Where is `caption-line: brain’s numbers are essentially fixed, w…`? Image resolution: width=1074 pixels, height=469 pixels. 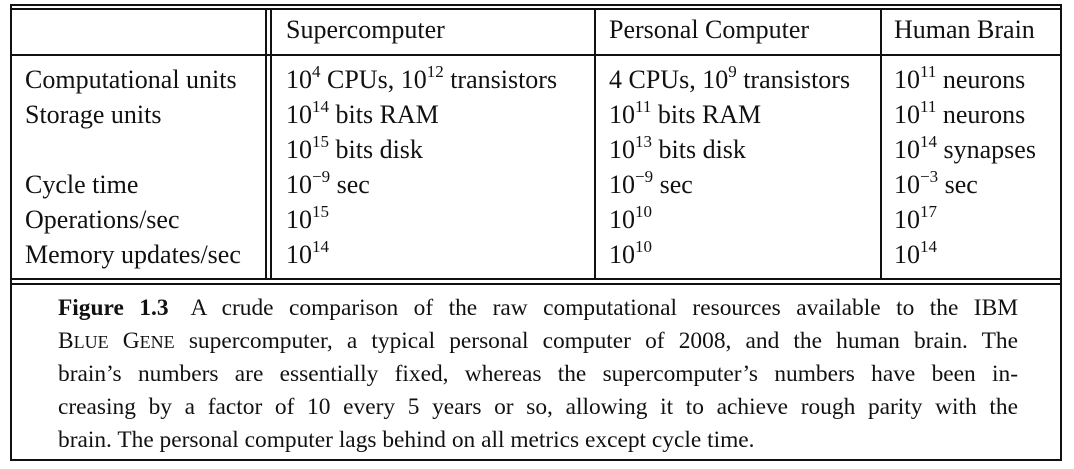 caption-line: brain’s numbers are essentially fixed, w… is located at coordinates (538, 374).